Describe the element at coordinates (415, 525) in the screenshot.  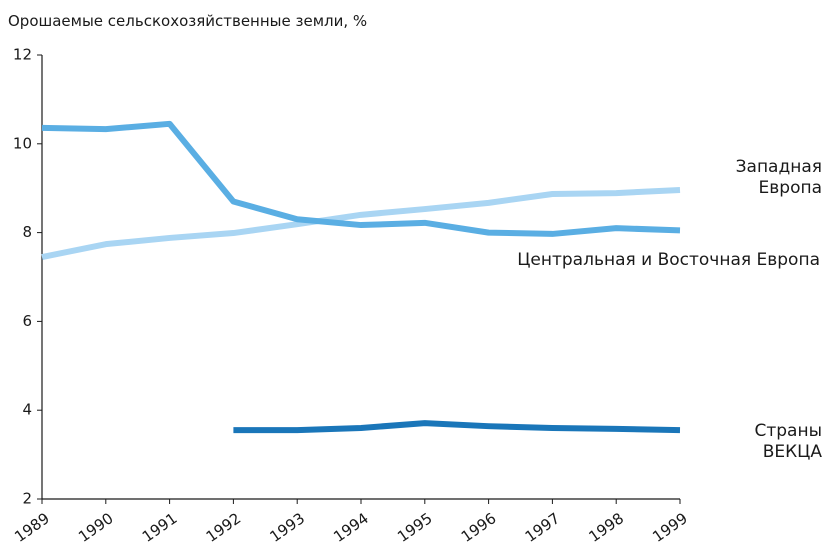
I see `x-tick-label: 1995` at that location.